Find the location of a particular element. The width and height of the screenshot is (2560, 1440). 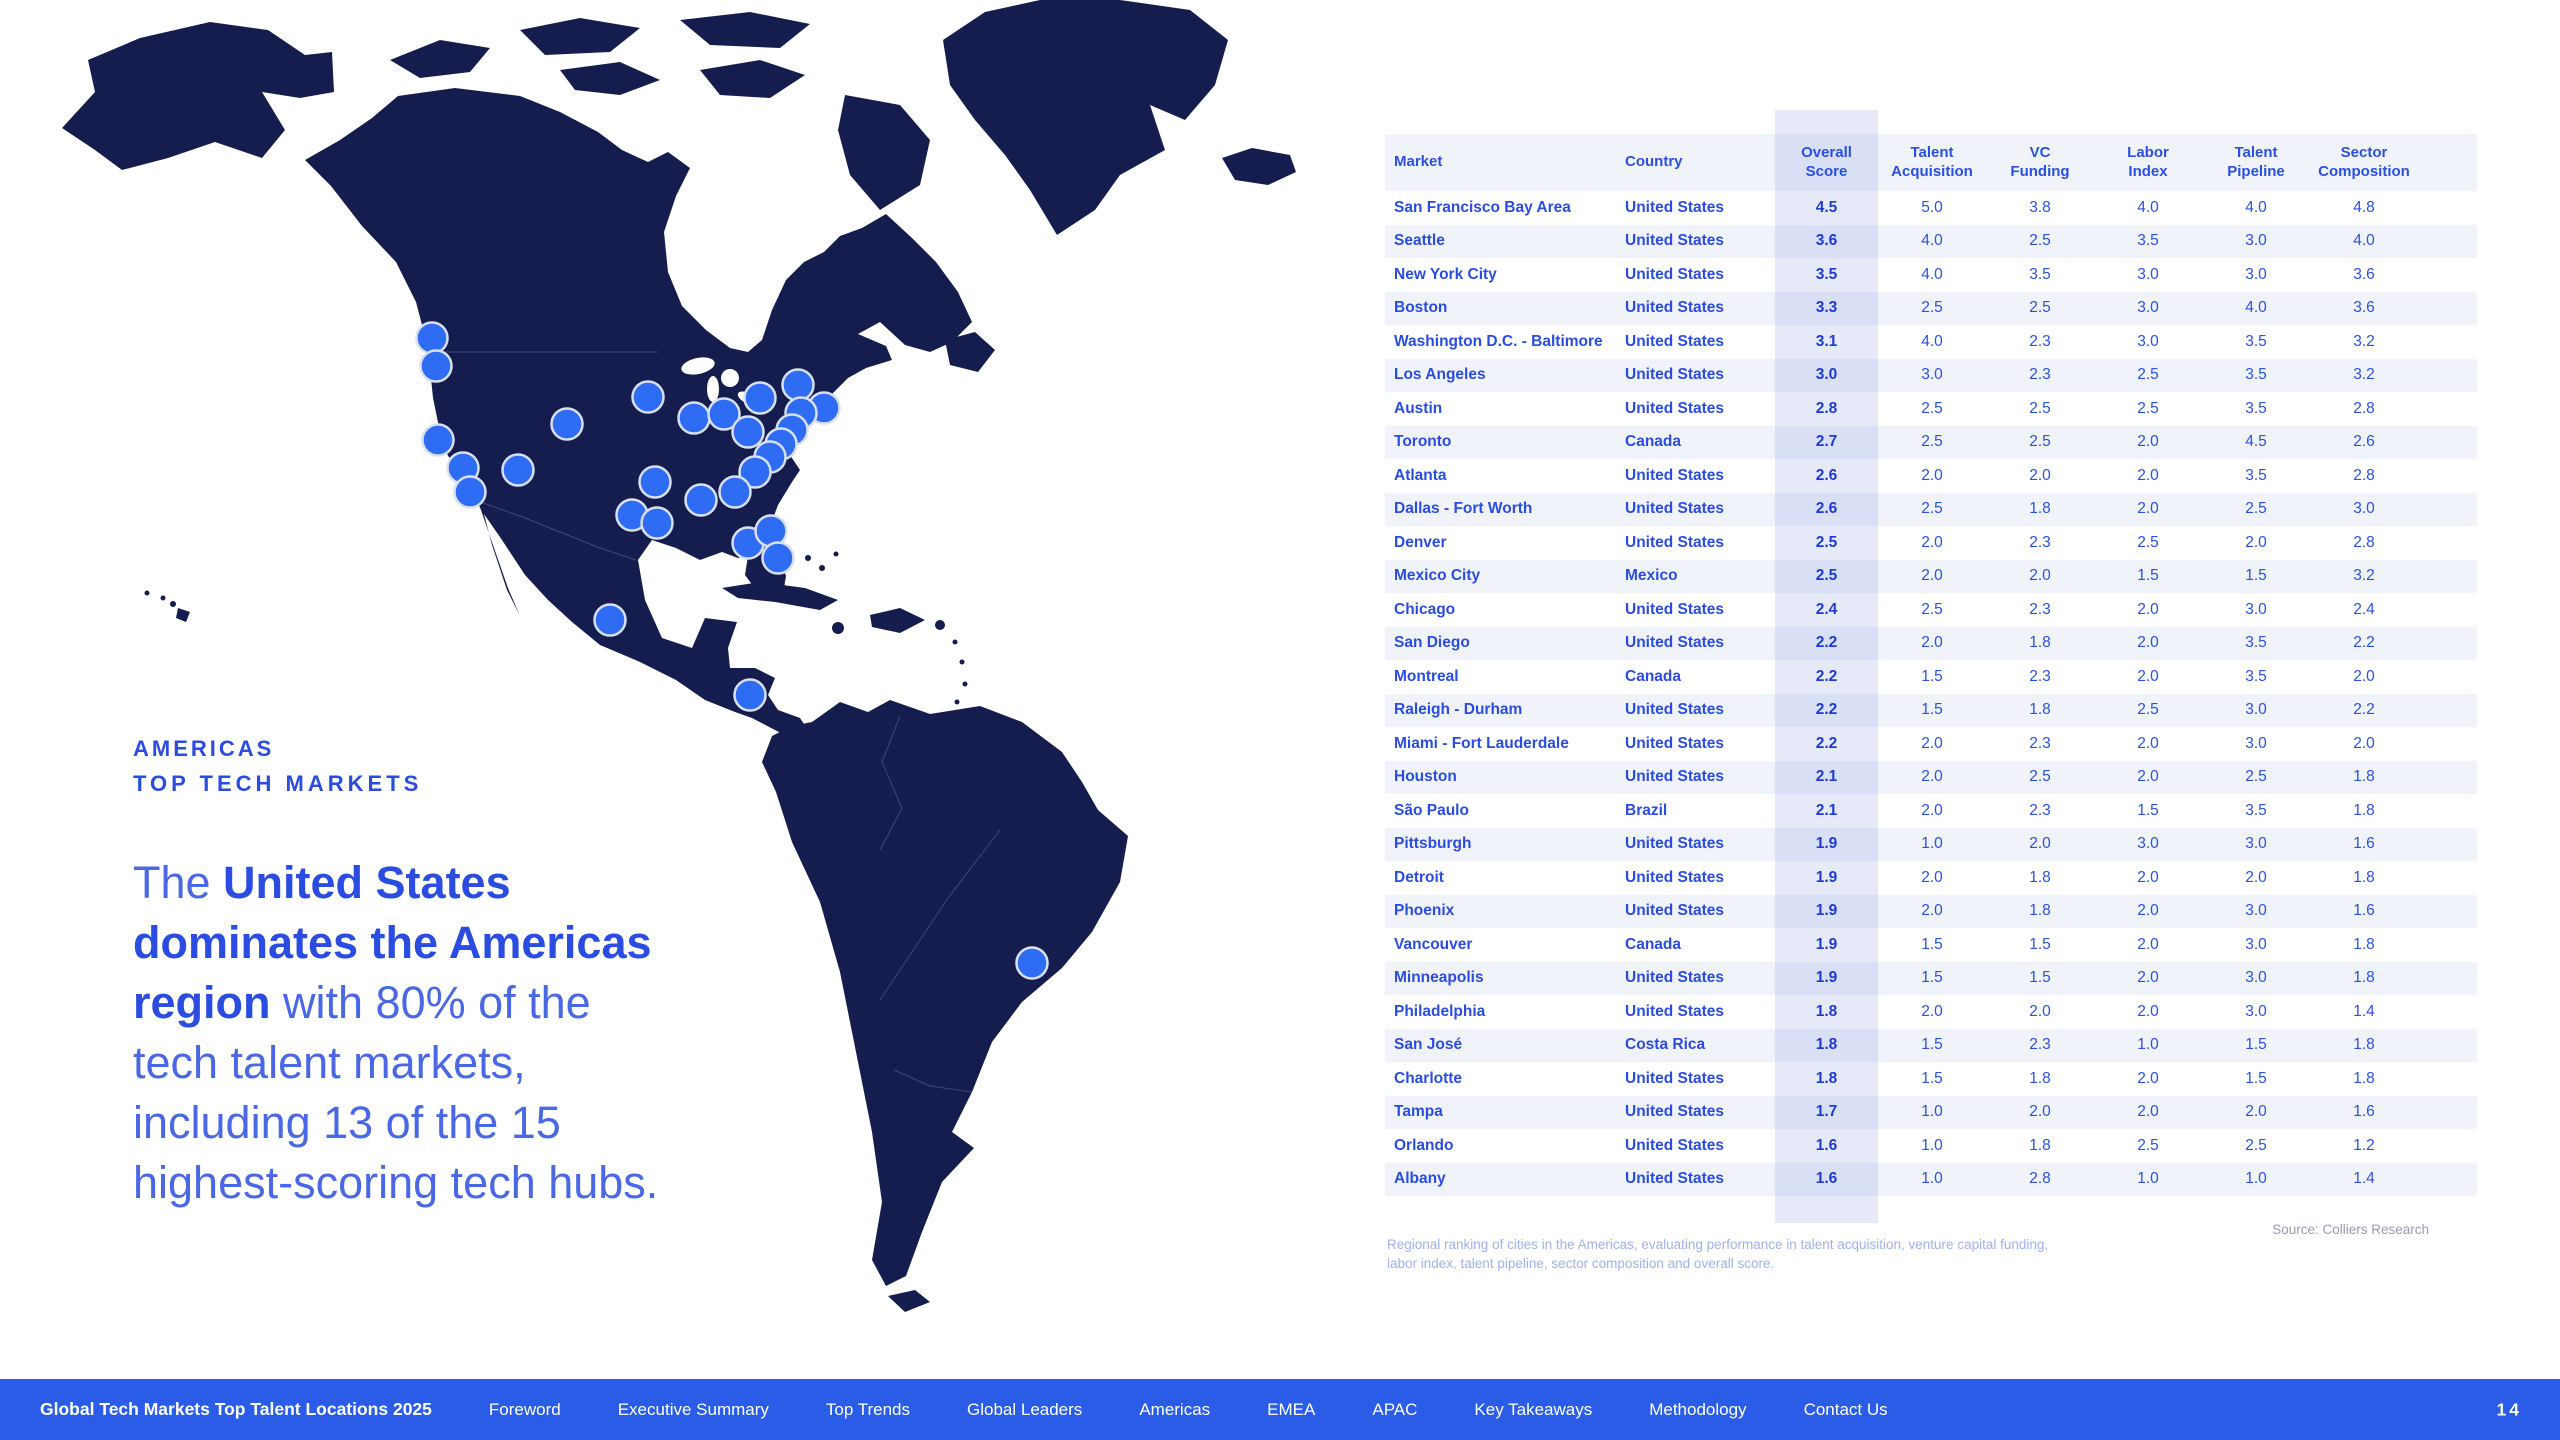

table-row: São Paulo Brazil 2.1 2.0 2.3 1.5 3.5 1.8 is located at coordinates (1931, 811).